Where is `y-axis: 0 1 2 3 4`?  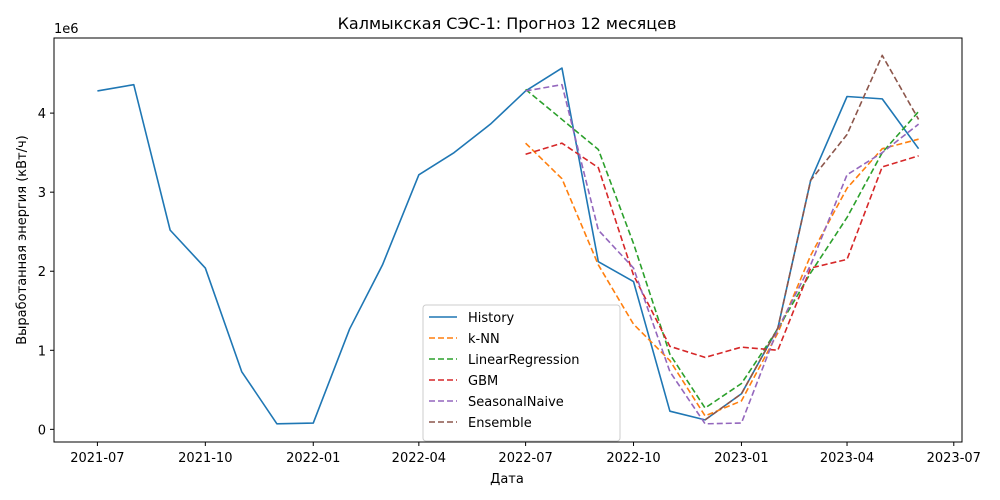 y-axis: 0 1 2 3 4 is located at coordinates (46, 272).